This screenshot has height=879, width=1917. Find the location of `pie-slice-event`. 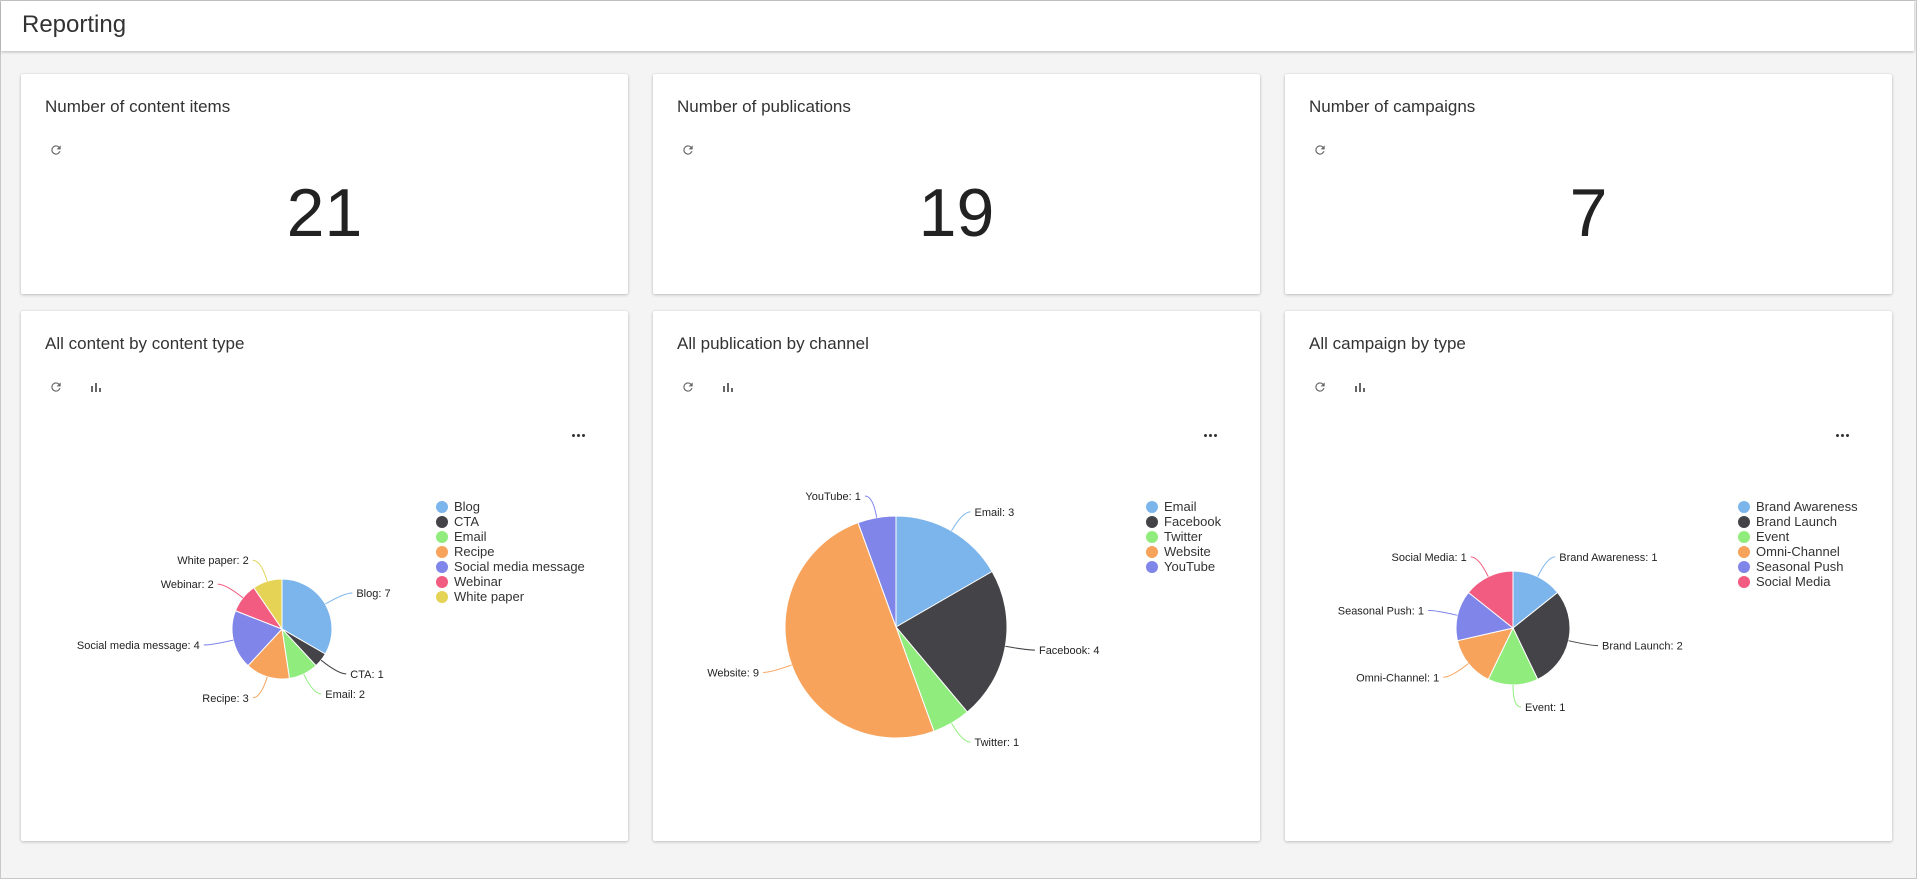

pie-slice-event is located at coordinates (1513, 656).